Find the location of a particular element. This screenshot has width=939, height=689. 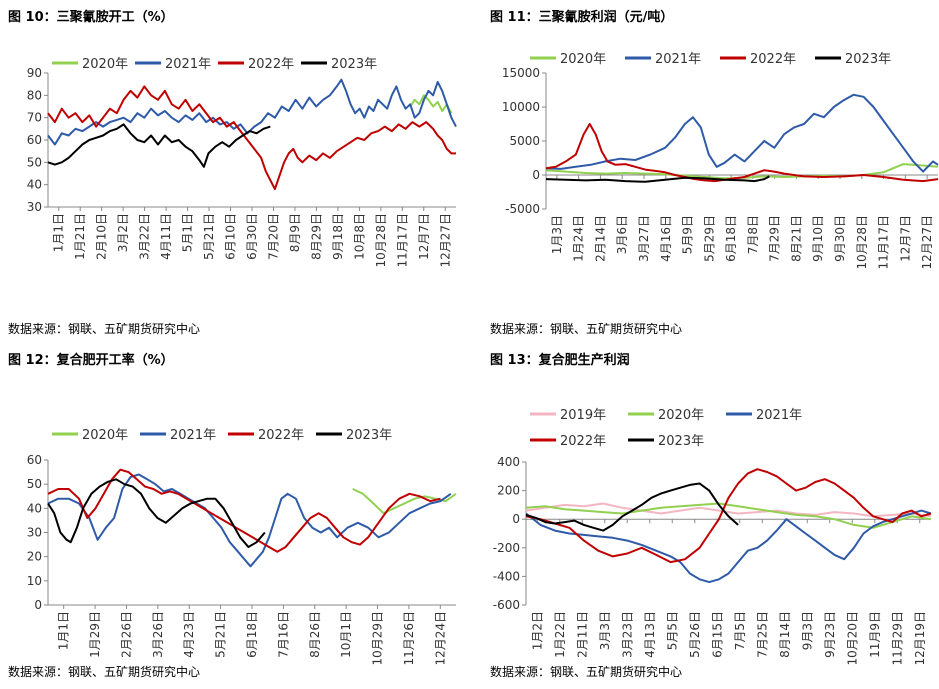

x-tick-label: 2月14日 is located at coordinates (600, 238).